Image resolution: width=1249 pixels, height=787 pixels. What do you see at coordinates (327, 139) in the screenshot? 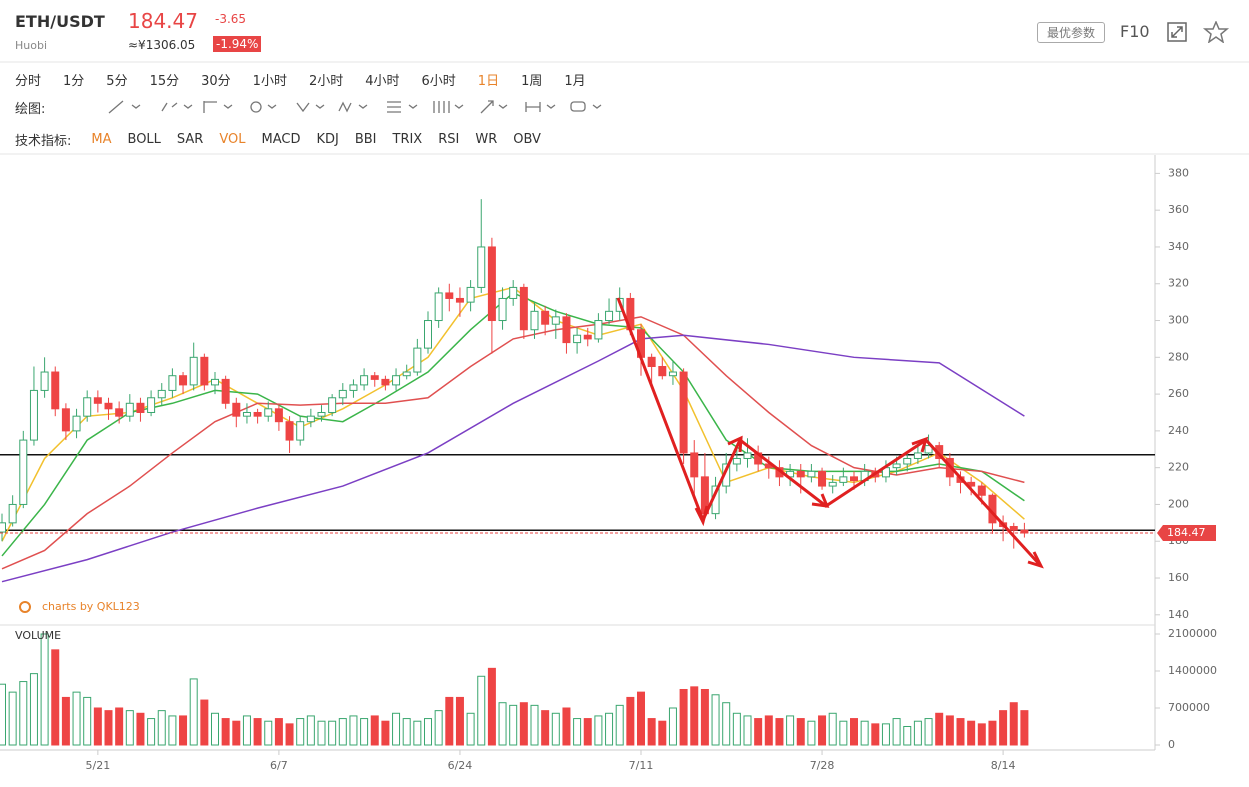
I see `indicator-tab: KDJ` at bounding box center [327, 139].